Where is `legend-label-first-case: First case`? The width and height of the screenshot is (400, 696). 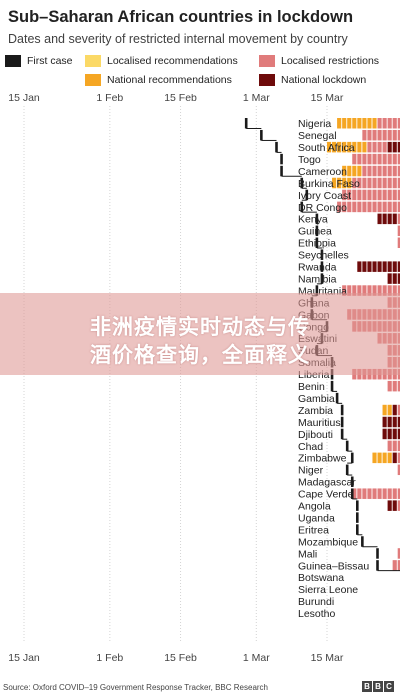
legend-label-first-case: First case is located at coordinates (50, 61).